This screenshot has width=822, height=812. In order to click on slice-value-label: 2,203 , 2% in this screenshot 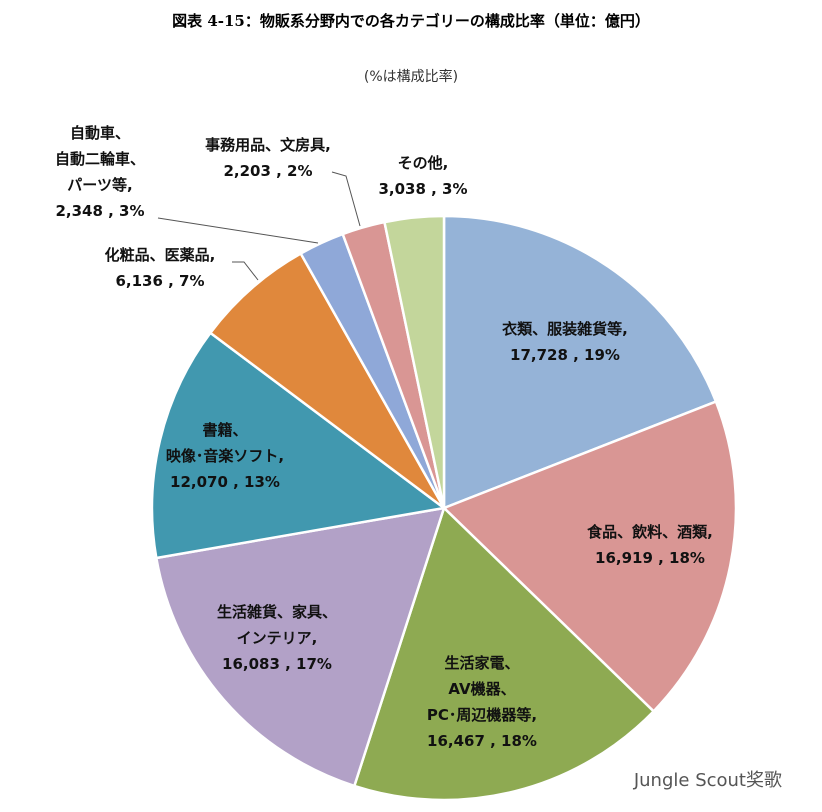, I will do `click(268, 171)`.